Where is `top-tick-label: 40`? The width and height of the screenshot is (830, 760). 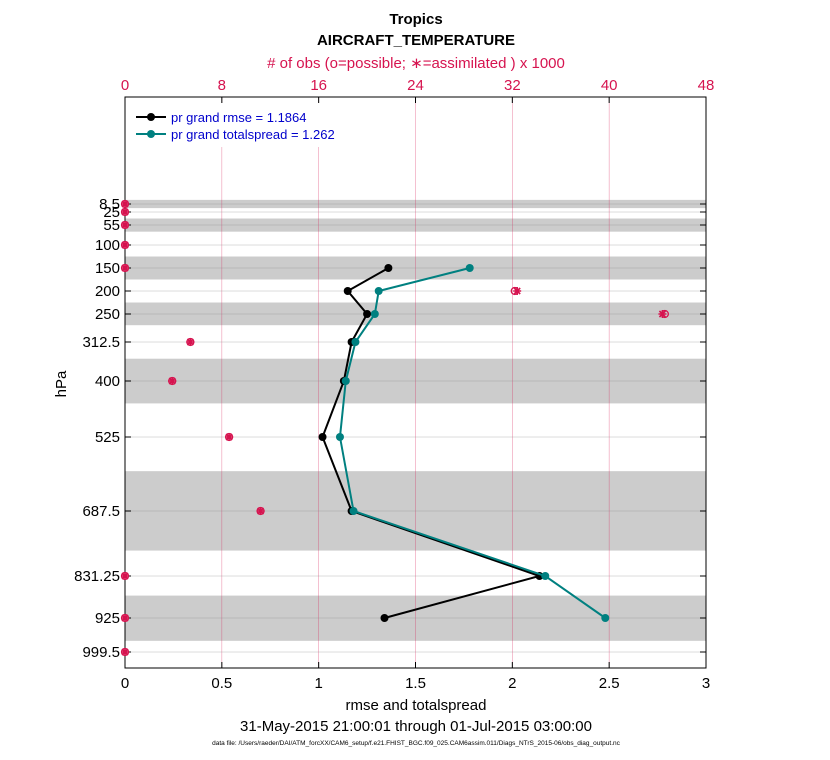
top-tick-label: 40 is located at coordinates (609, 85).